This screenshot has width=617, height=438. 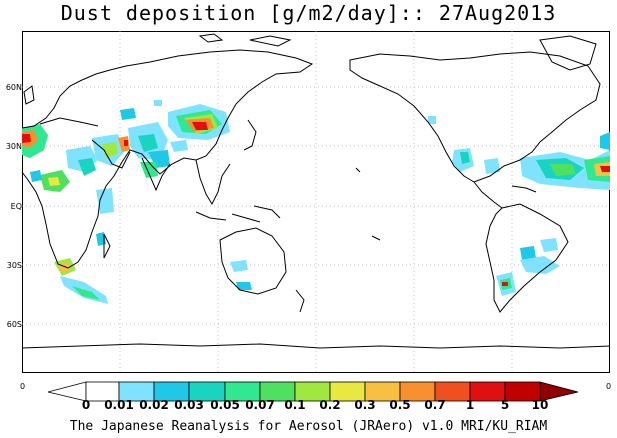 I want to click on colorbar-label: 0.7, so click(x=435, y=405).